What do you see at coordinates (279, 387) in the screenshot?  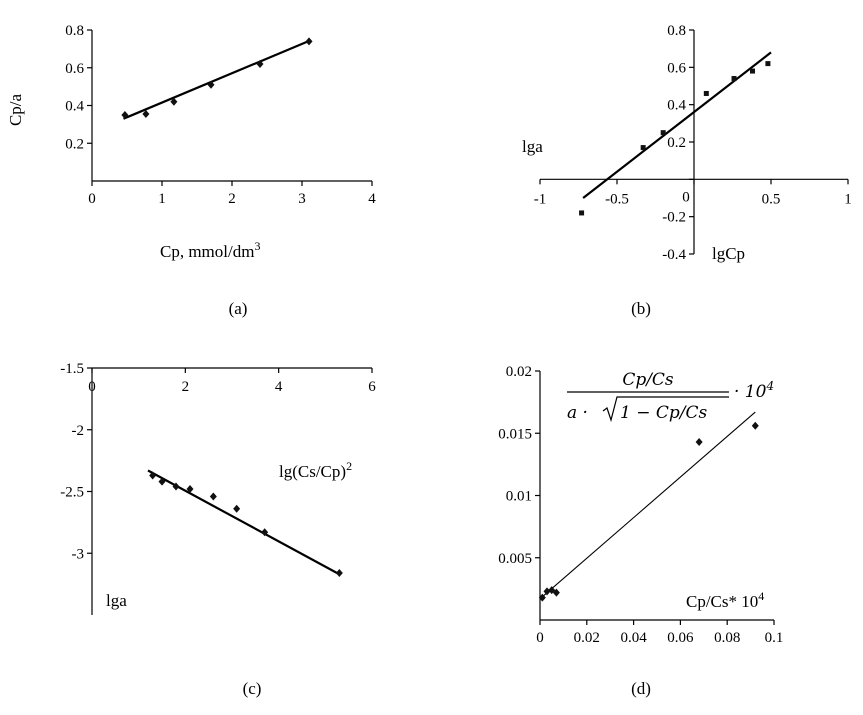 I see `chart-c-x-tick-label: 4` at bounding box center [279, 387].